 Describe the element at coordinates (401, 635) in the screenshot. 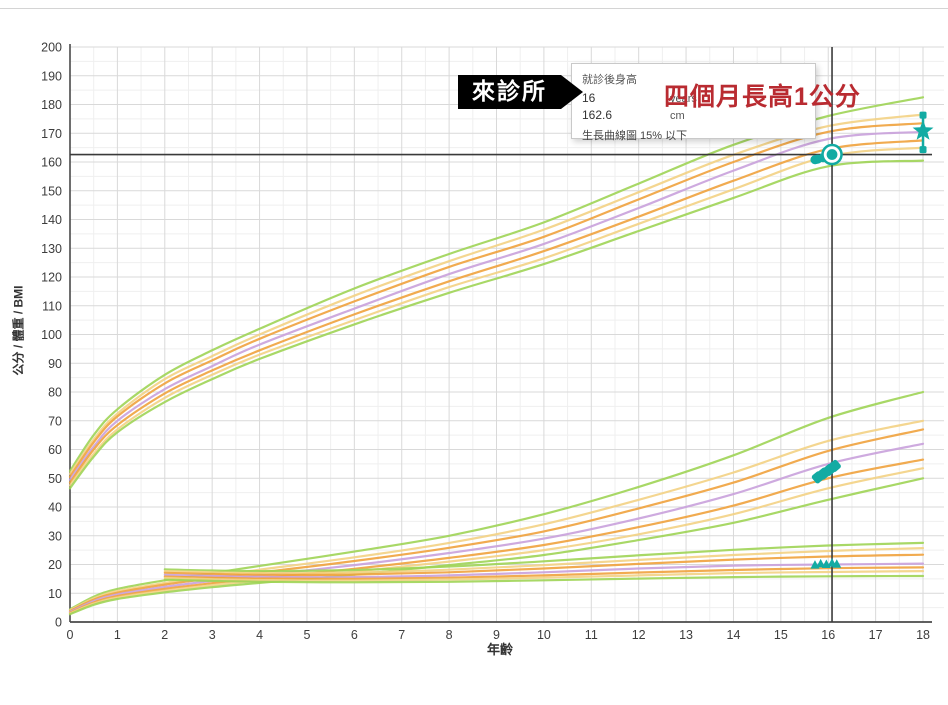

I see `x-tick-label: 7` at that location.